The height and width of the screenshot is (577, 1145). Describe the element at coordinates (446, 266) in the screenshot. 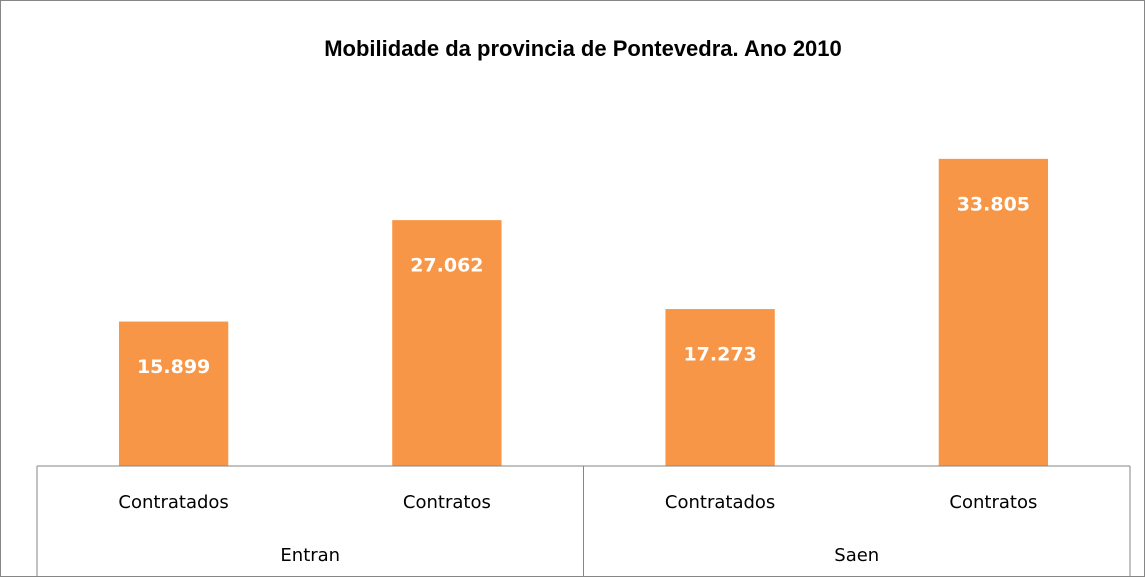

I see `data-label: 27.062` at that location.